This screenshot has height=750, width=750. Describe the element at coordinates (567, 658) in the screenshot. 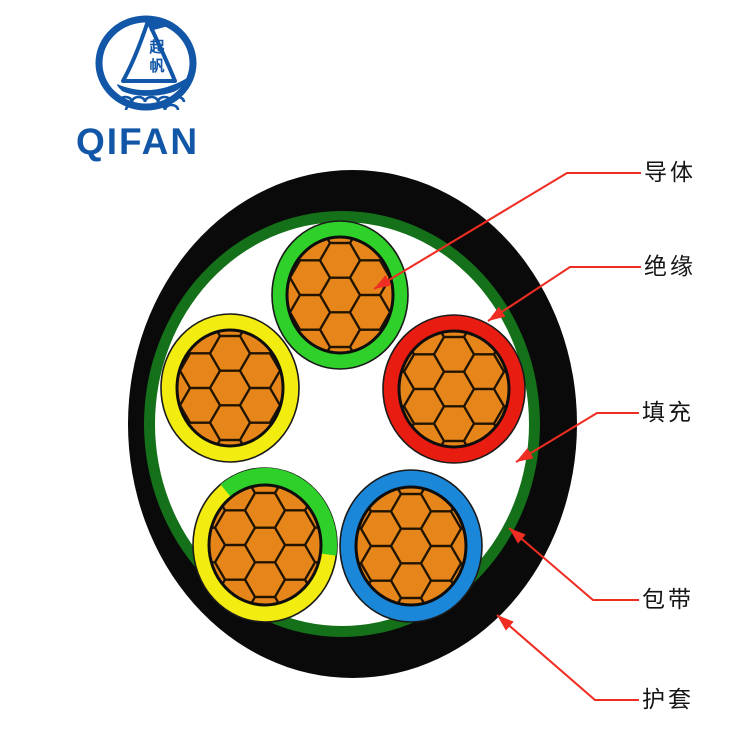

I see `leader-sheath` at that location.